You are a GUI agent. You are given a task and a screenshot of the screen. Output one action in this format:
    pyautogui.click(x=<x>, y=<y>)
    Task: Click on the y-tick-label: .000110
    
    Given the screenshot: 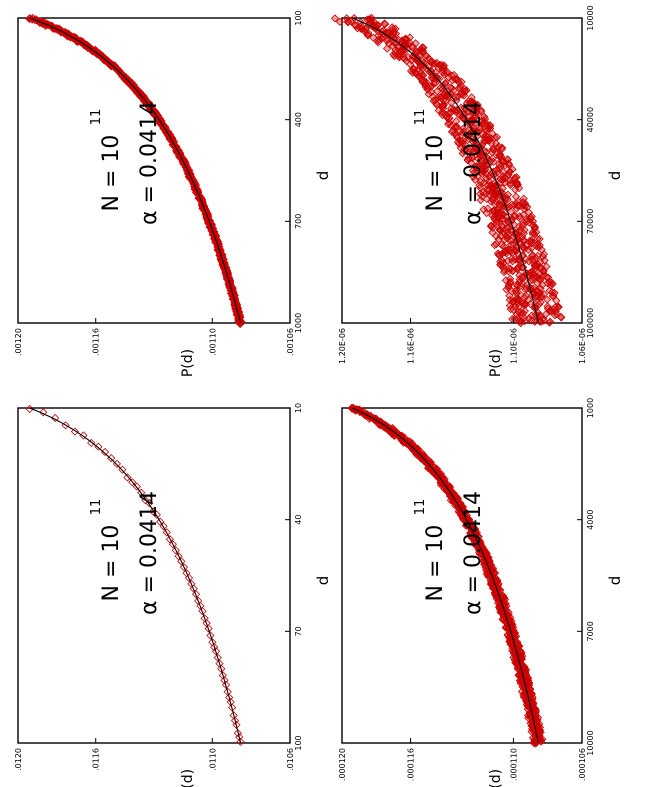 What is the action you would take?
    pyautogui.click(x=513, y=764)
    